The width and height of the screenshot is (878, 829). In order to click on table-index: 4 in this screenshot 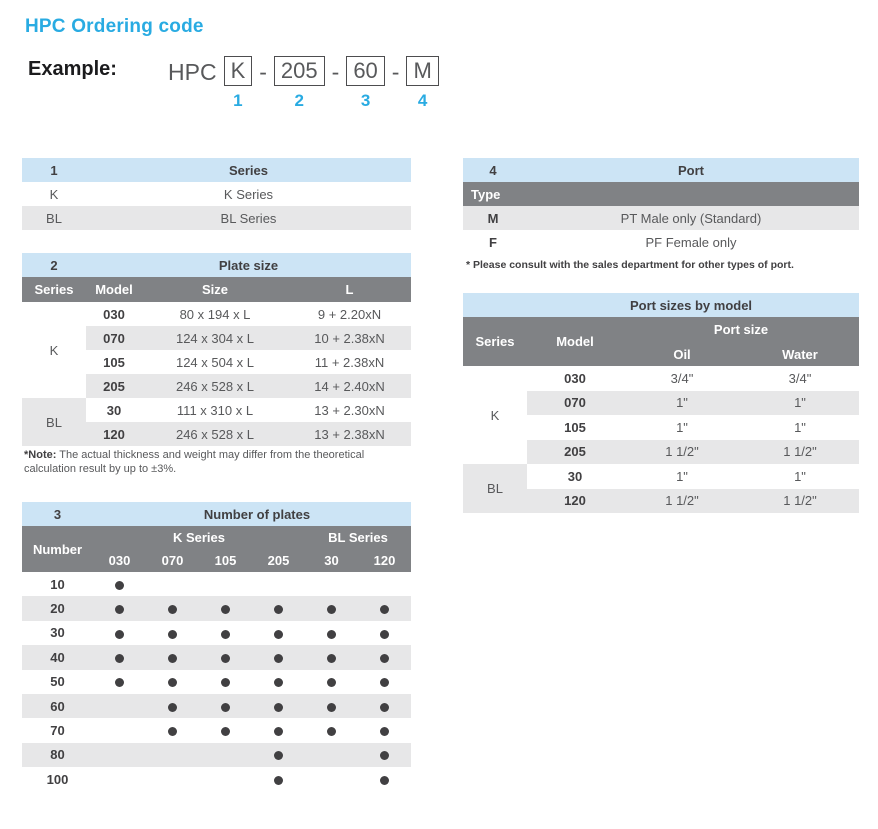, I will do `click(493, 170)`.